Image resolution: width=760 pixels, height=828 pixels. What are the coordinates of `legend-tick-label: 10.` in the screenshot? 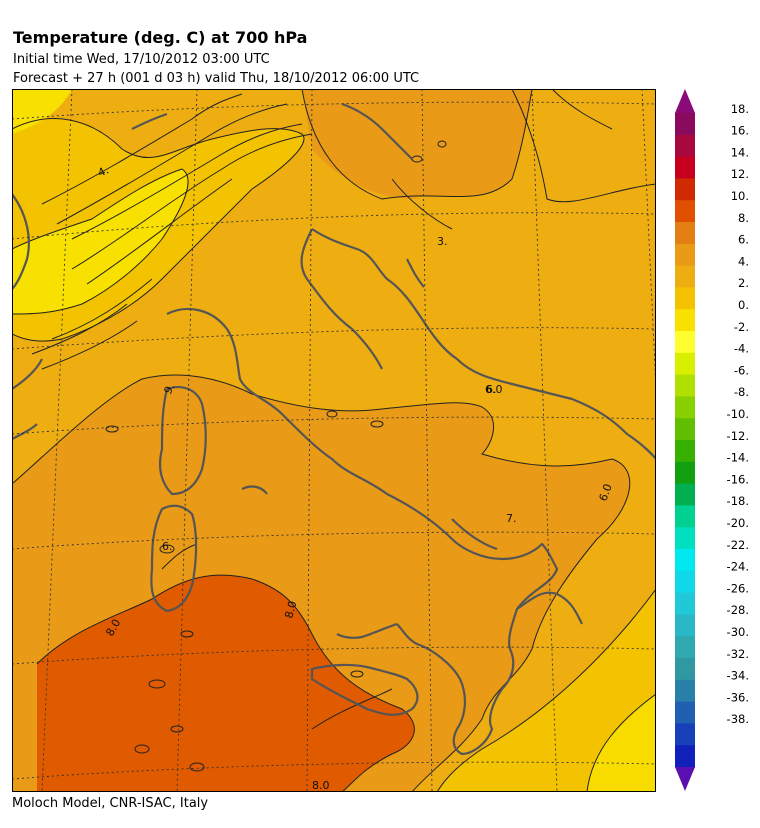 It's located at (740, 196).